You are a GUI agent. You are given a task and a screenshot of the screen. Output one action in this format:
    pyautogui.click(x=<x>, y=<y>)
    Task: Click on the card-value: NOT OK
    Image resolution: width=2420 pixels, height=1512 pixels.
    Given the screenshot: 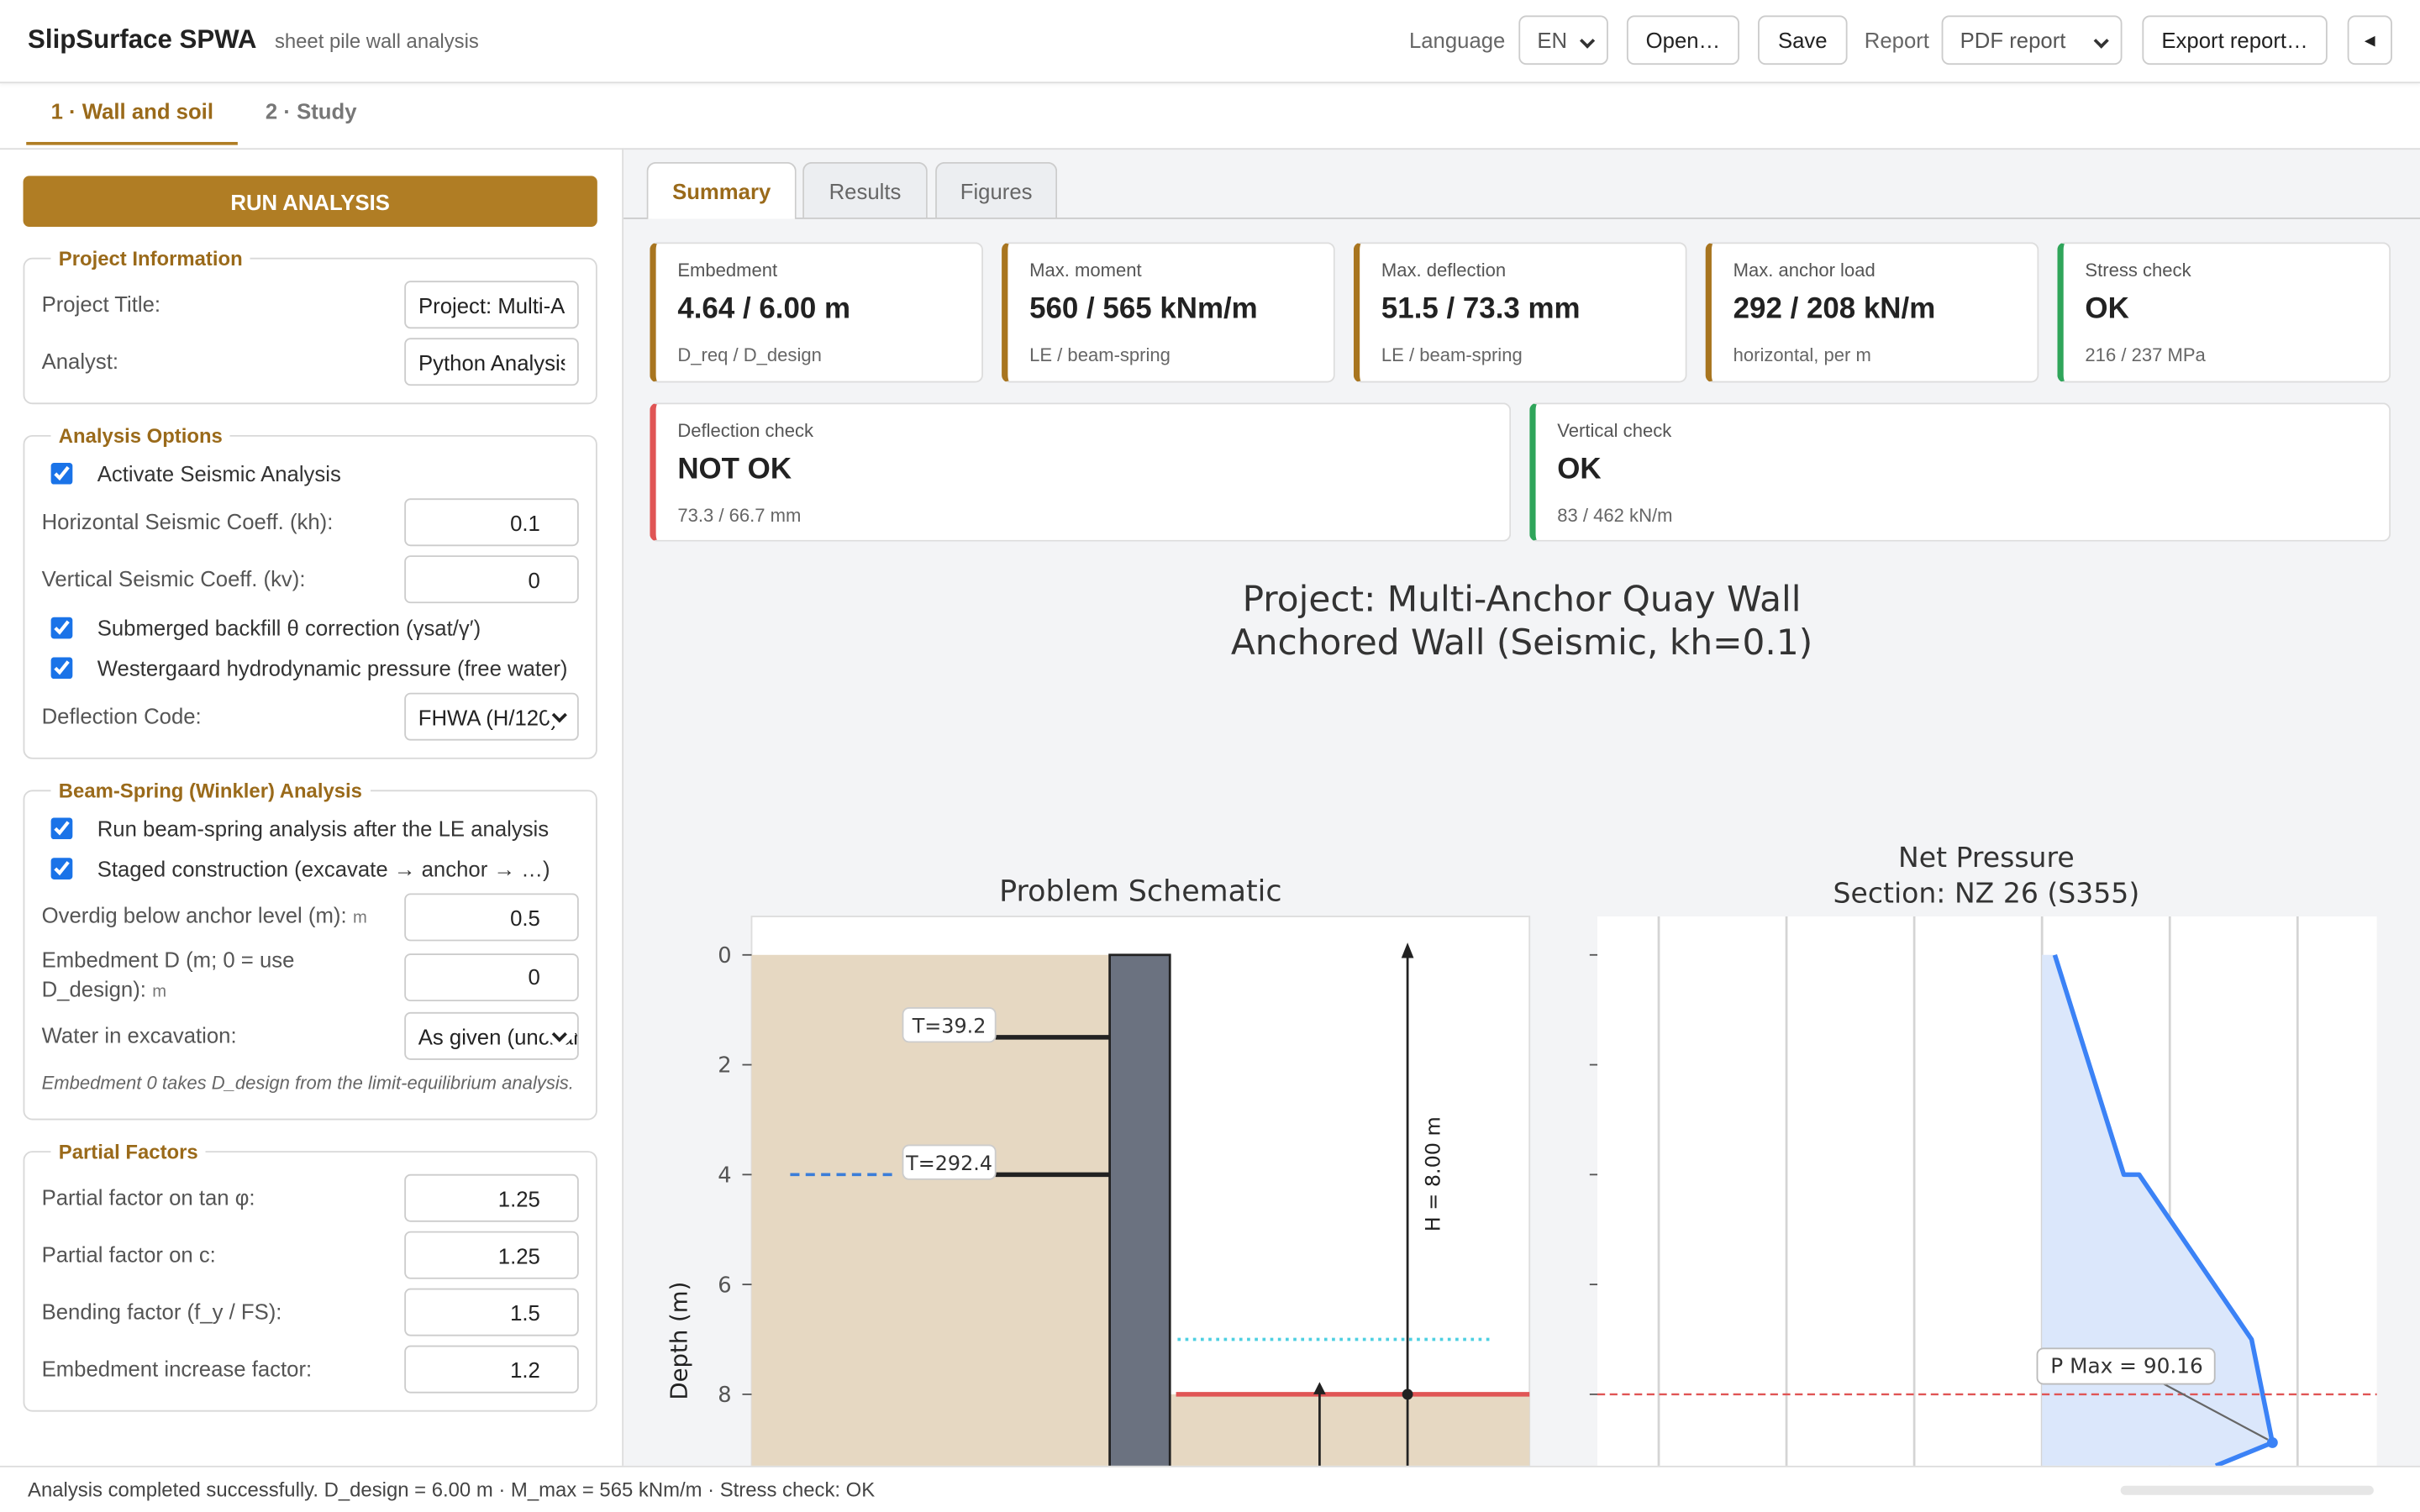 What is the action you would take?
    pyautogui.click(x=734, y=470)
    